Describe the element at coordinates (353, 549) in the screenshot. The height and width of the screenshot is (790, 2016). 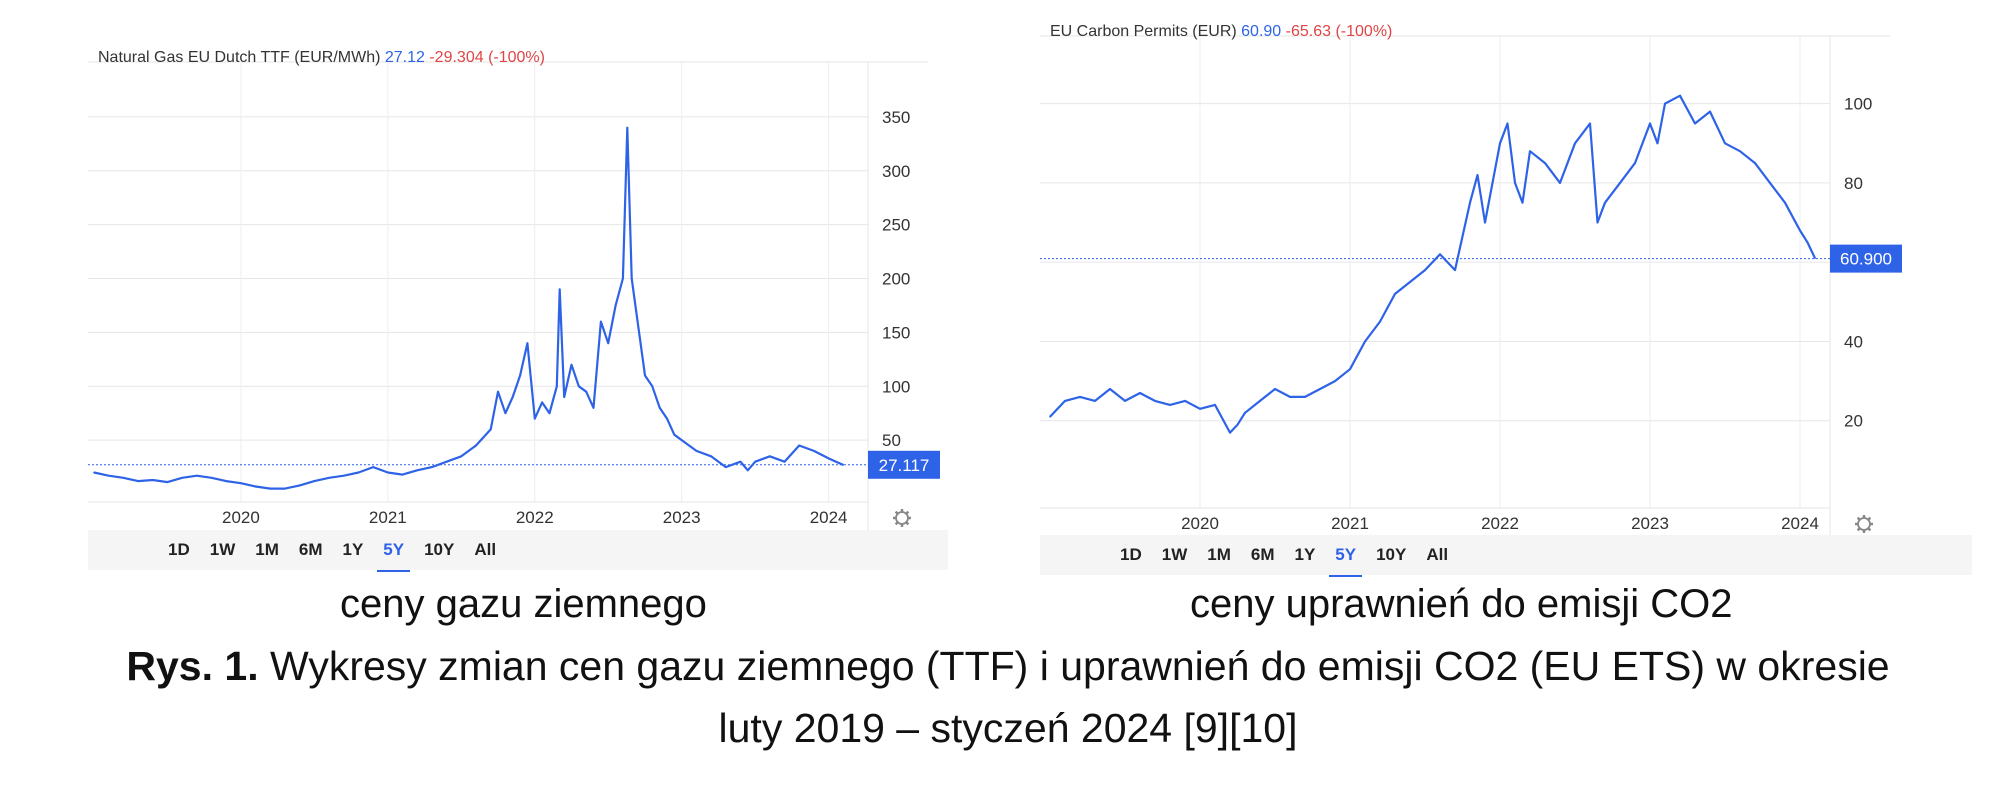
I see `gas-range-button-1y: 1Y` at that location.